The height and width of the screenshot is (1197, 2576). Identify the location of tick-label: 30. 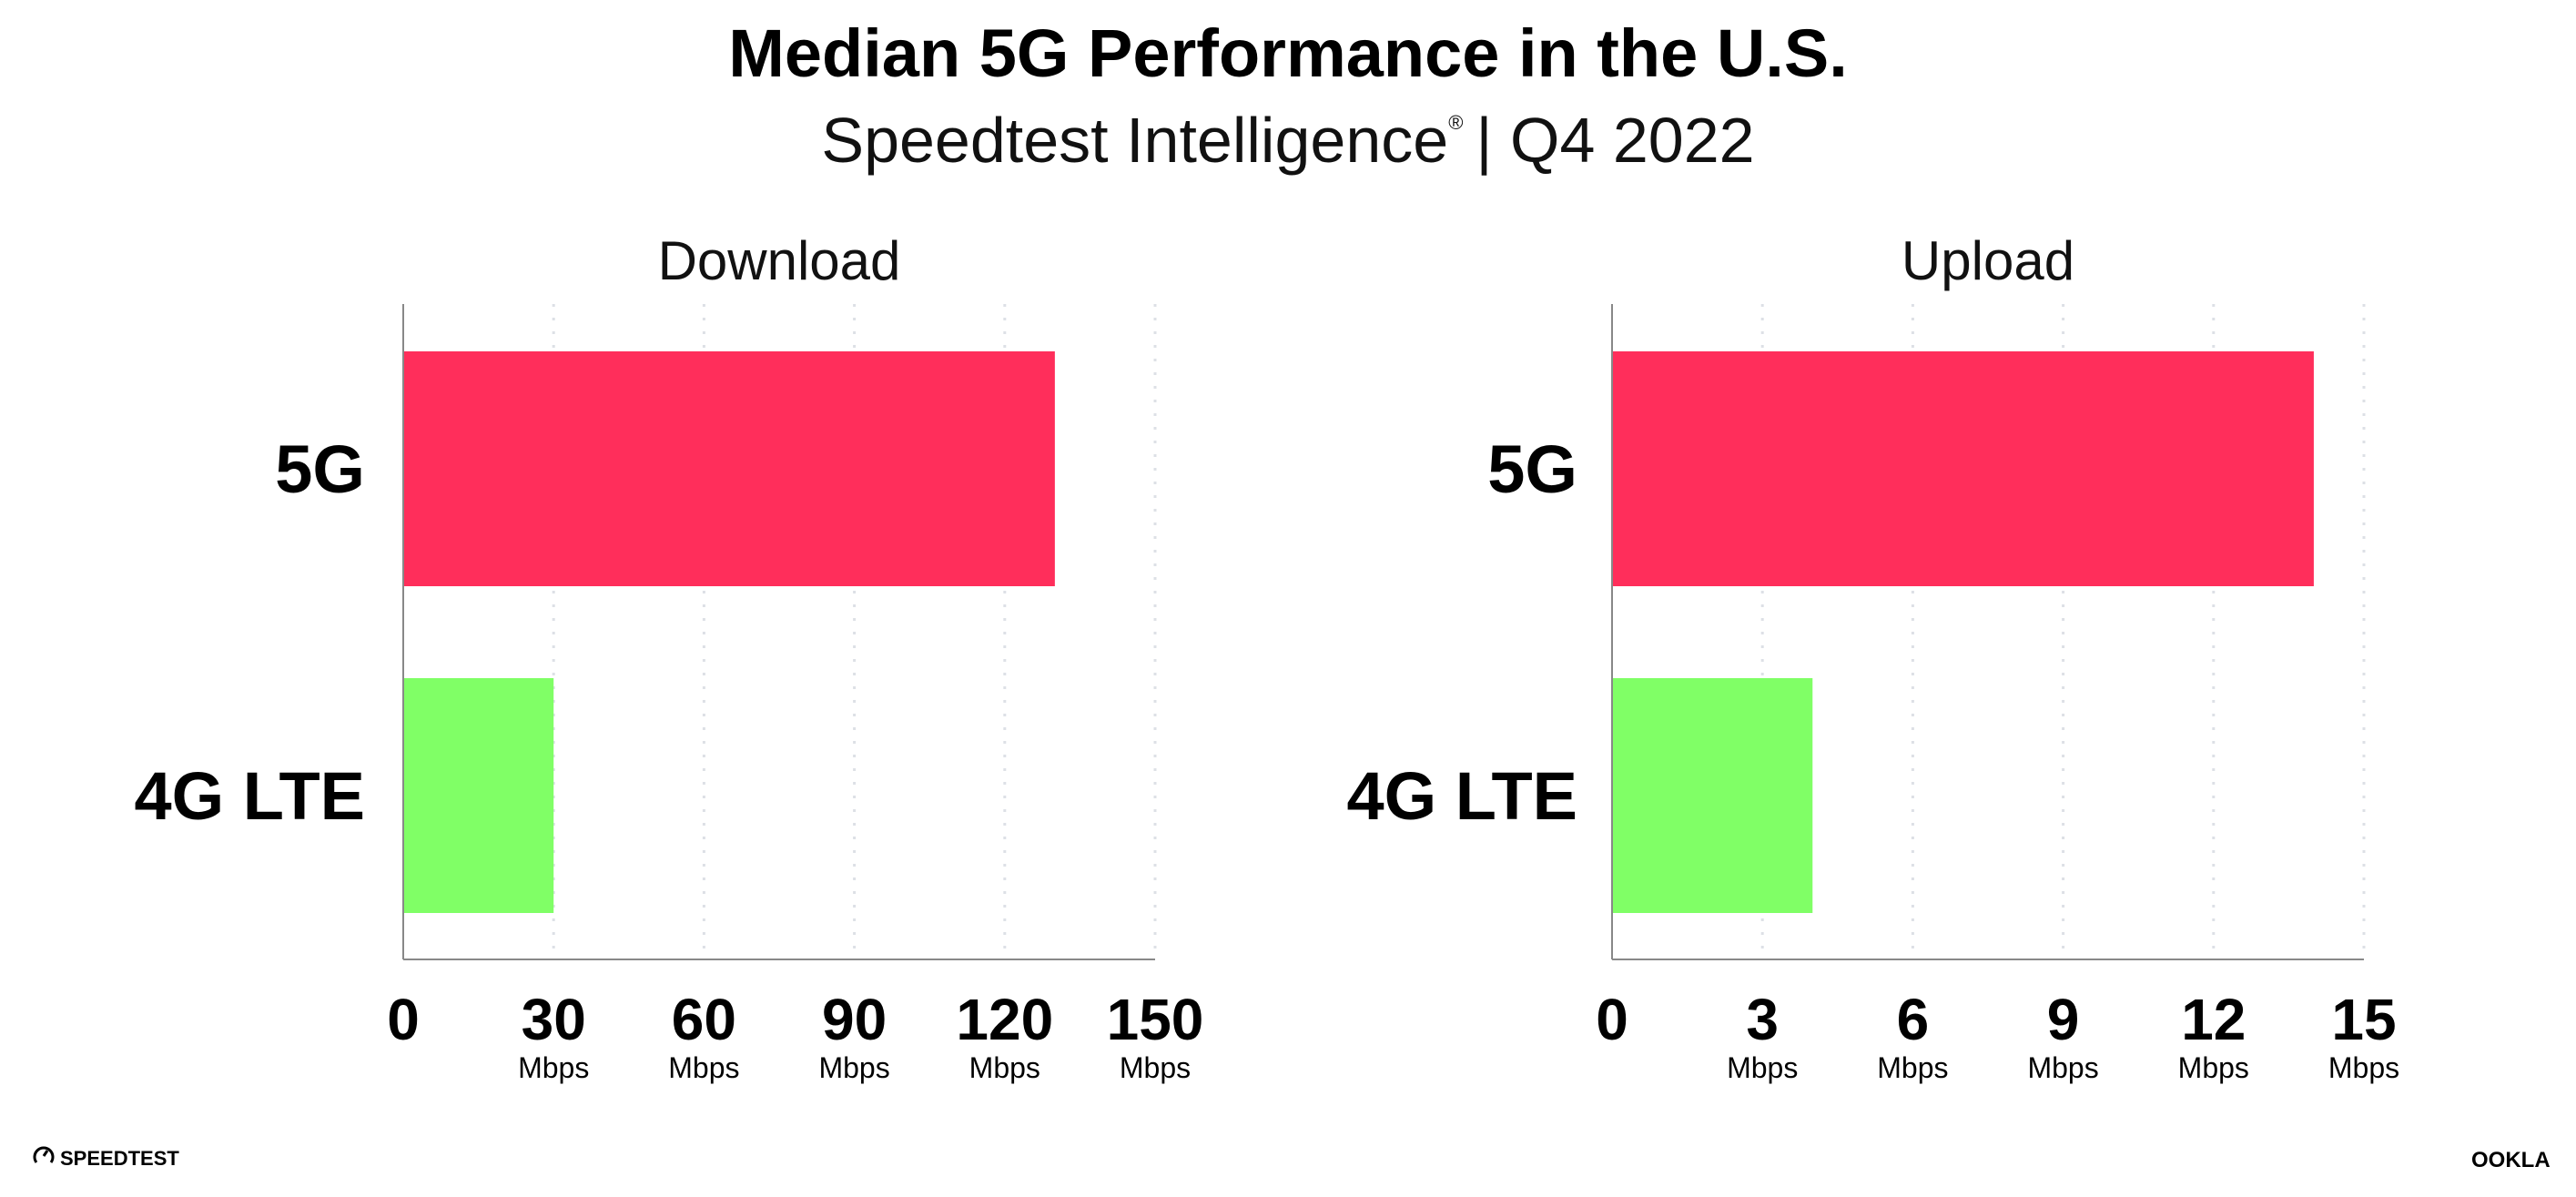
(554, 1020).